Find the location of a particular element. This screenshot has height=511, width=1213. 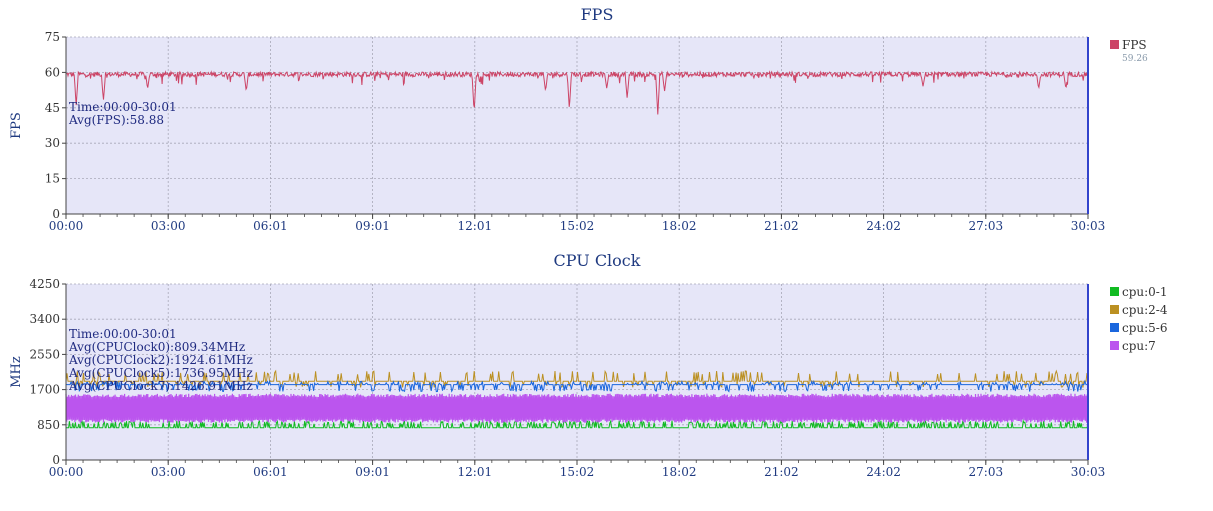

legend-item: cpu:0-1 is located at coordinates (1139, 292).